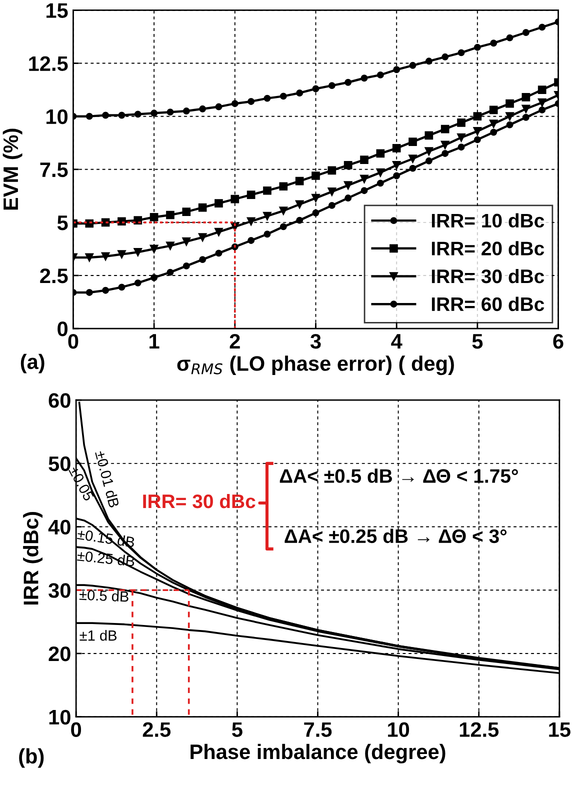  Describe the element at coordinates (59, 464) in the screenshot. I see `y-tick-label: 50` at that location.